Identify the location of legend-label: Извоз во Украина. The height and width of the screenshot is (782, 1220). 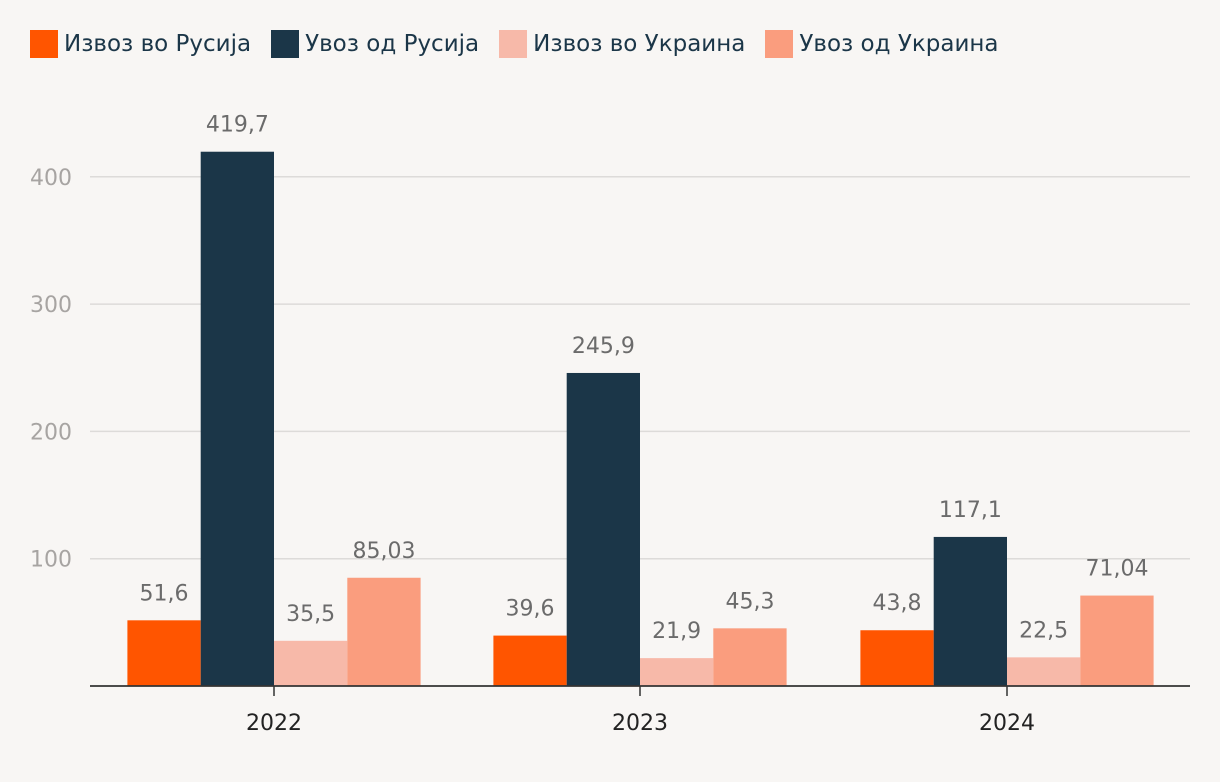
(639, 44).